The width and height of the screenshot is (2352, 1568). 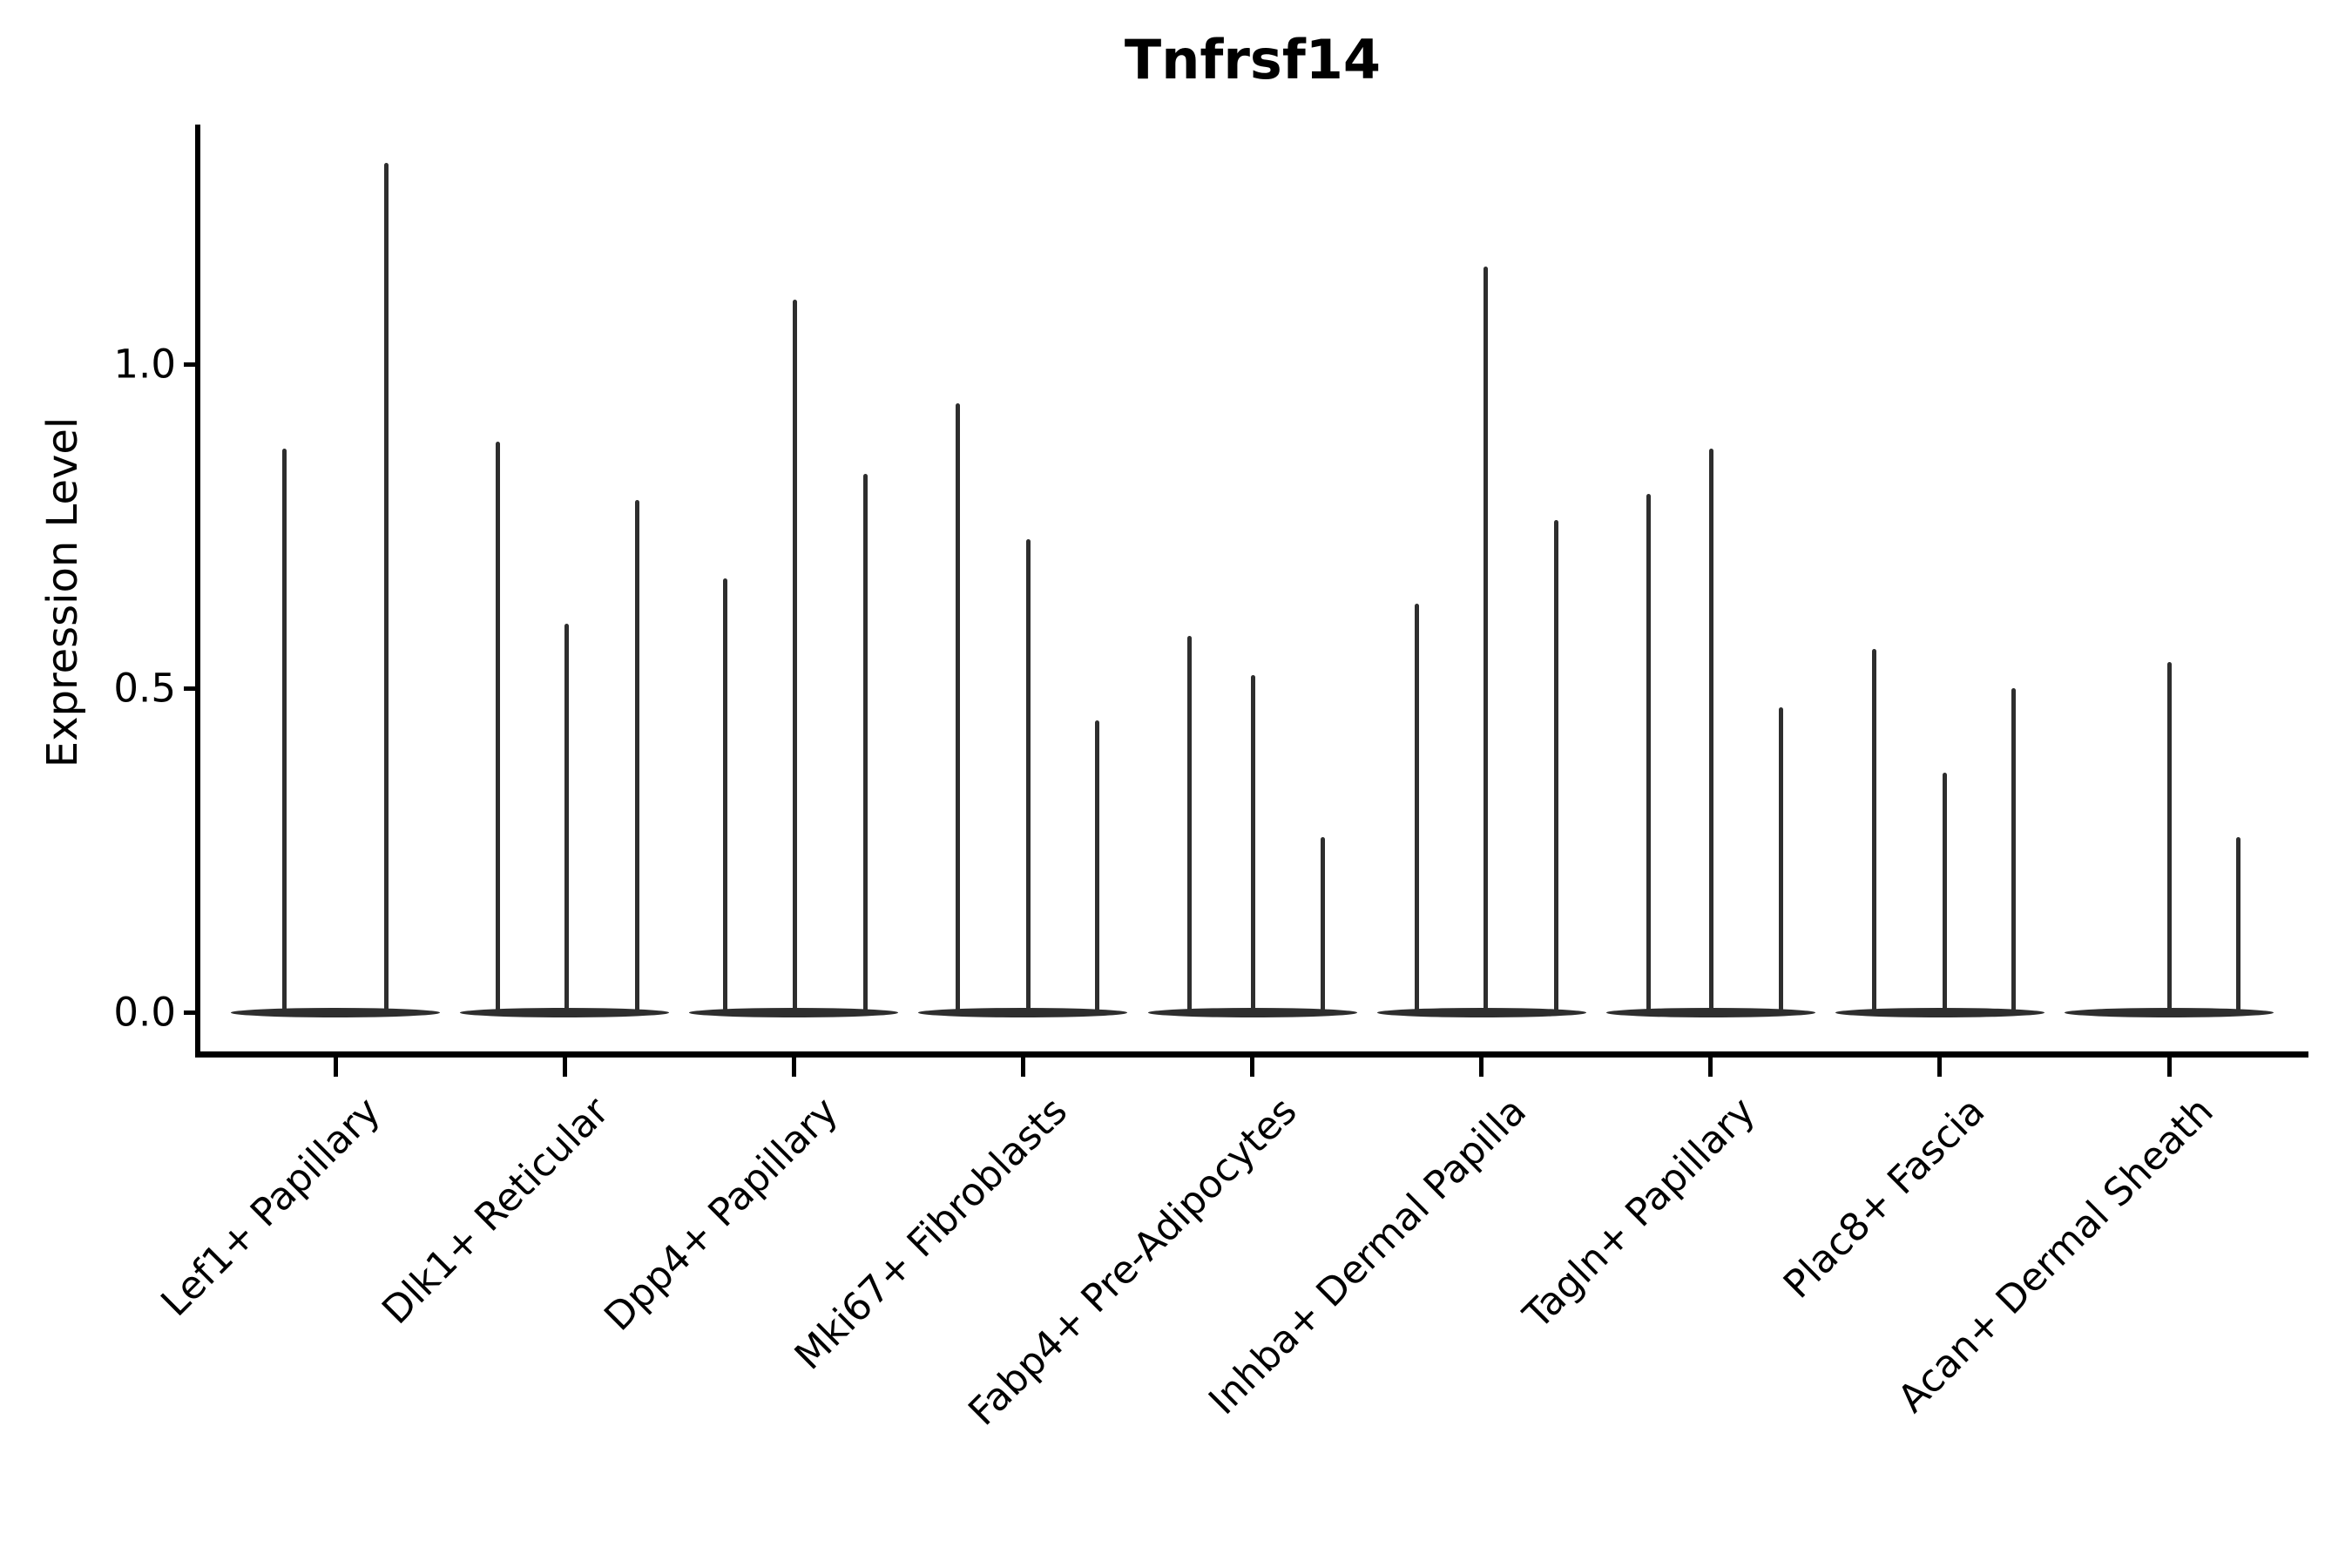 What do you see at coordinates (145, 688) in the screenshot?
I see `y-tick-label: 0.5` at bounding box center [145, 688].